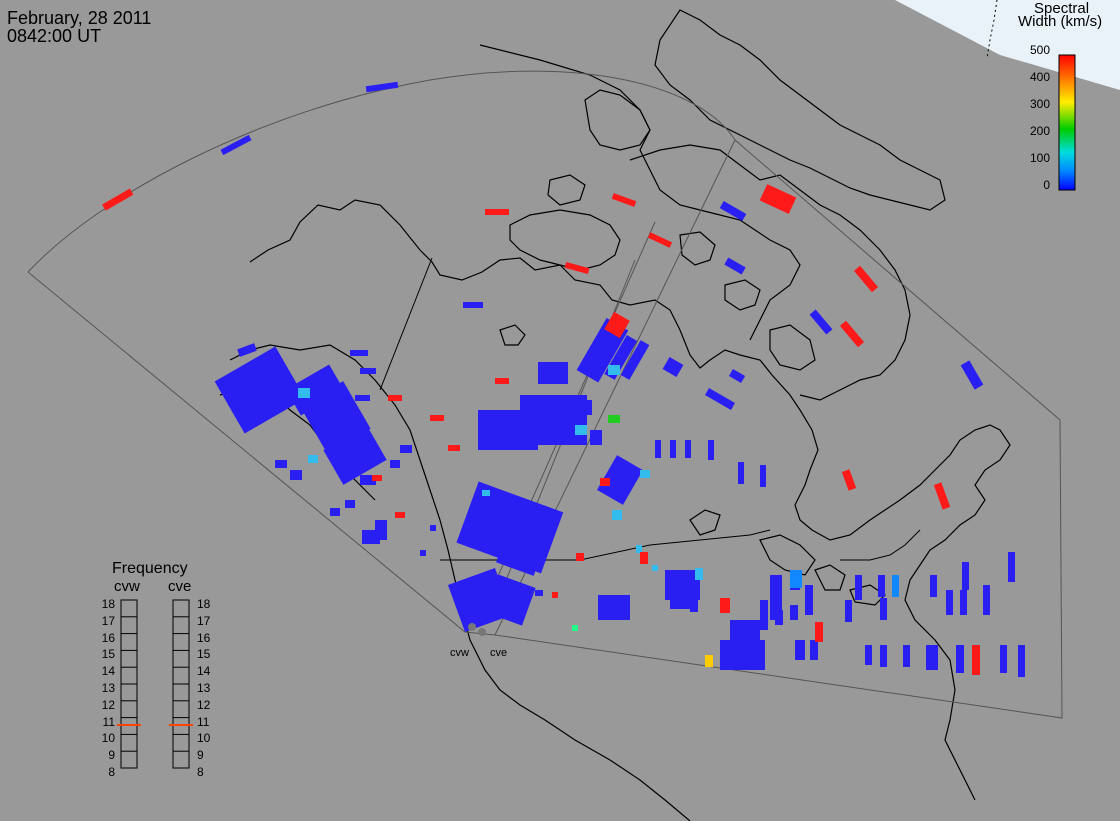 The height and width of the screenshot is (821, 1120). Describe the element at coordinates (459, 653) in the screenshot. I see `radar-label-cvw: cvw` at that location.